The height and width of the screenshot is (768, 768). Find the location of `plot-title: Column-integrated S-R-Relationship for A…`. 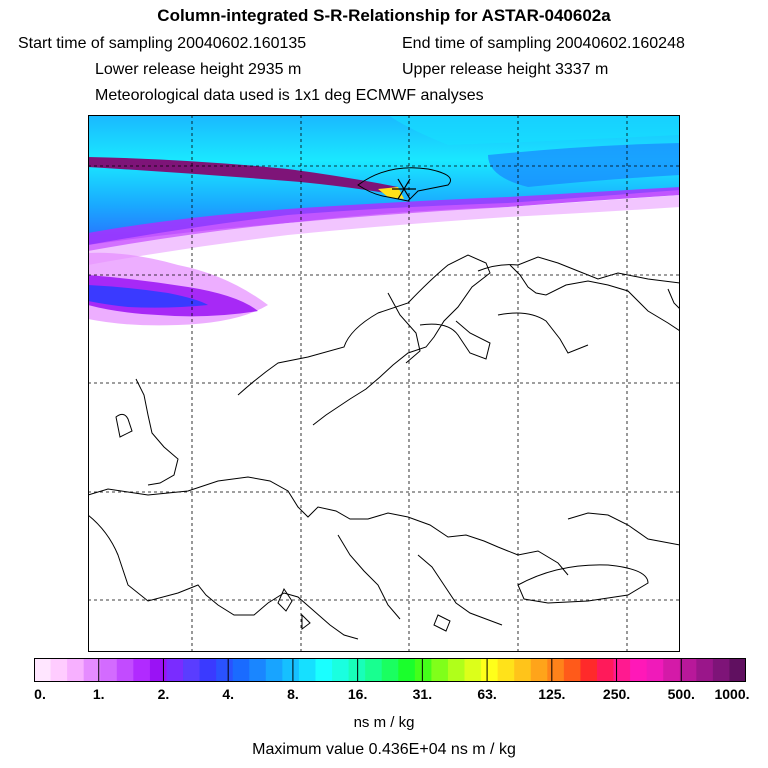

plot-title: Column-integrated S-R-Relationship for A… is located at coordinates (384, 15).